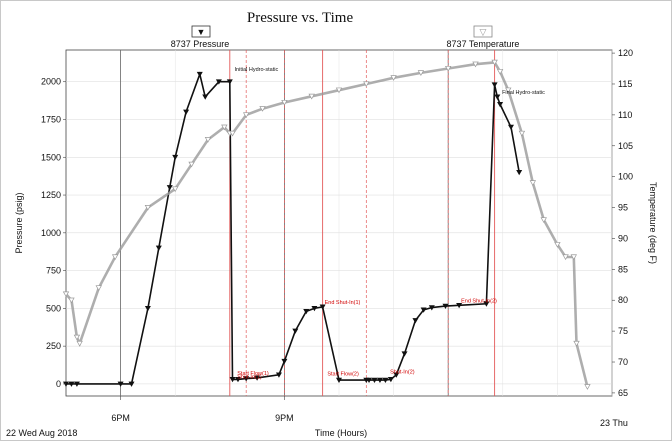  I want to click on event-annotation: Start Flow(2), so click(343, 375).